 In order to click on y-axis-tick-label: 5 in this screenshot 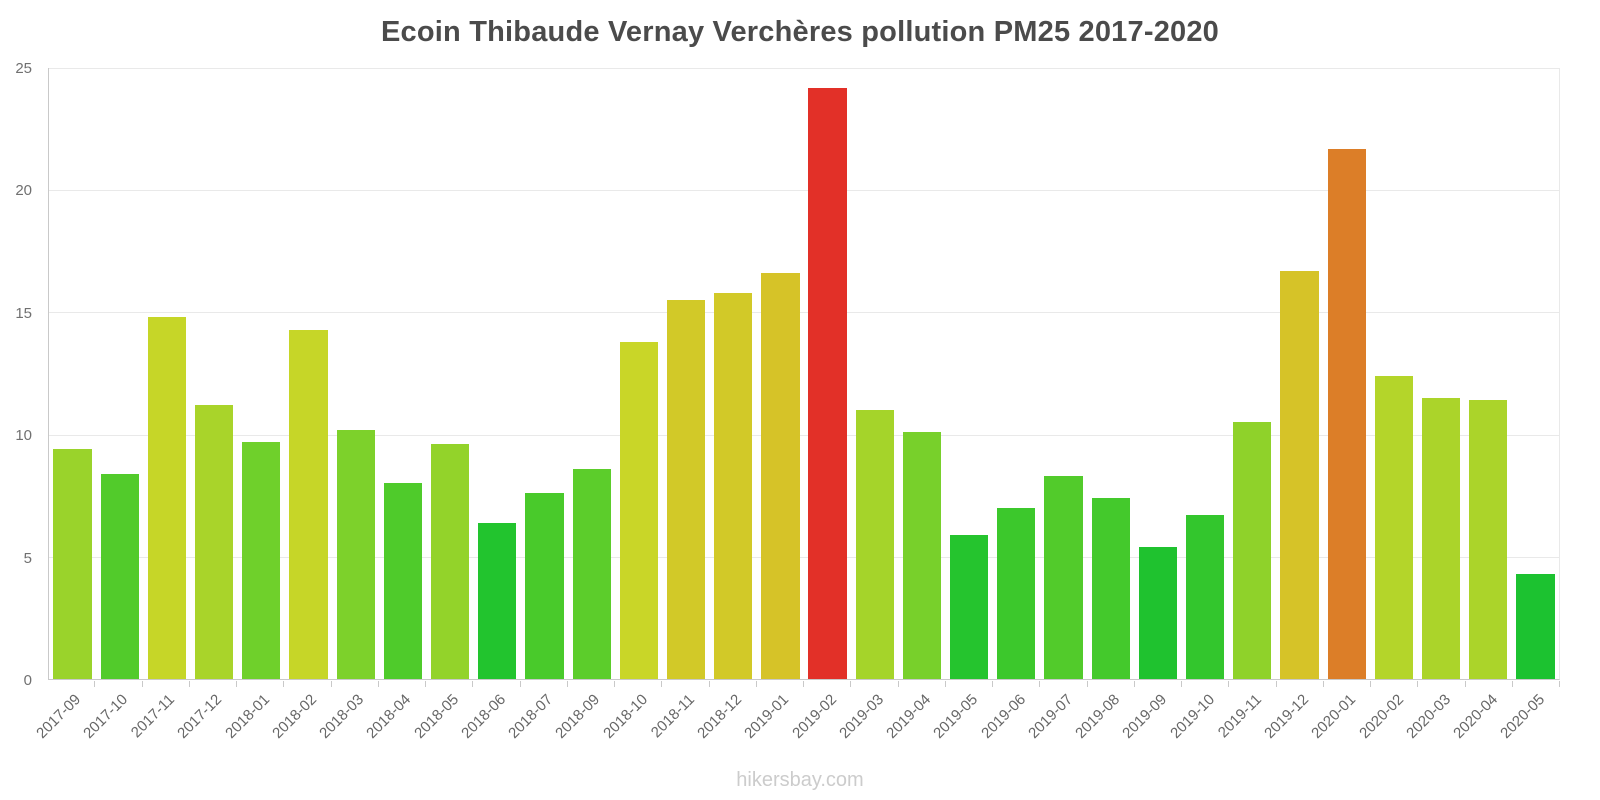, I will do `click(27, 558)`.